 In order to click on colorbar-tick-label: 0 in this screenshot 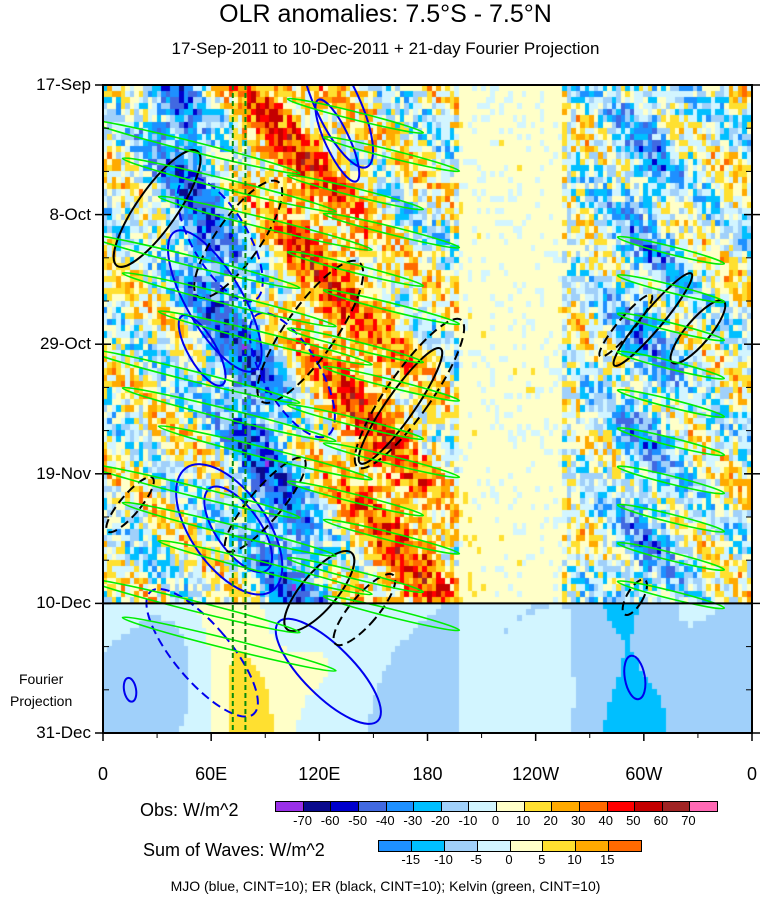, I will do `click(509, 859)`.